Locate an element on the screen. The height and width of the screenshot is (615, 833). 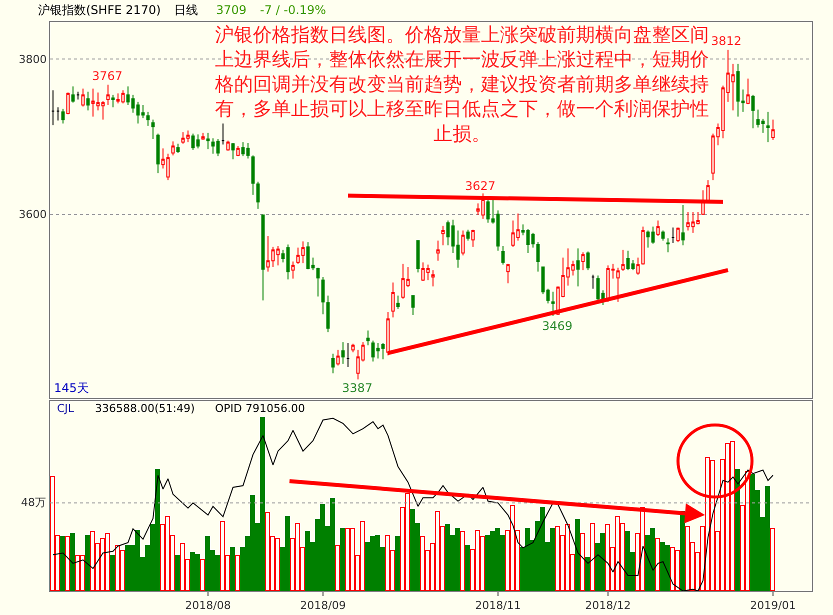
annotation: 3469 is located at coordinates (557, 326).